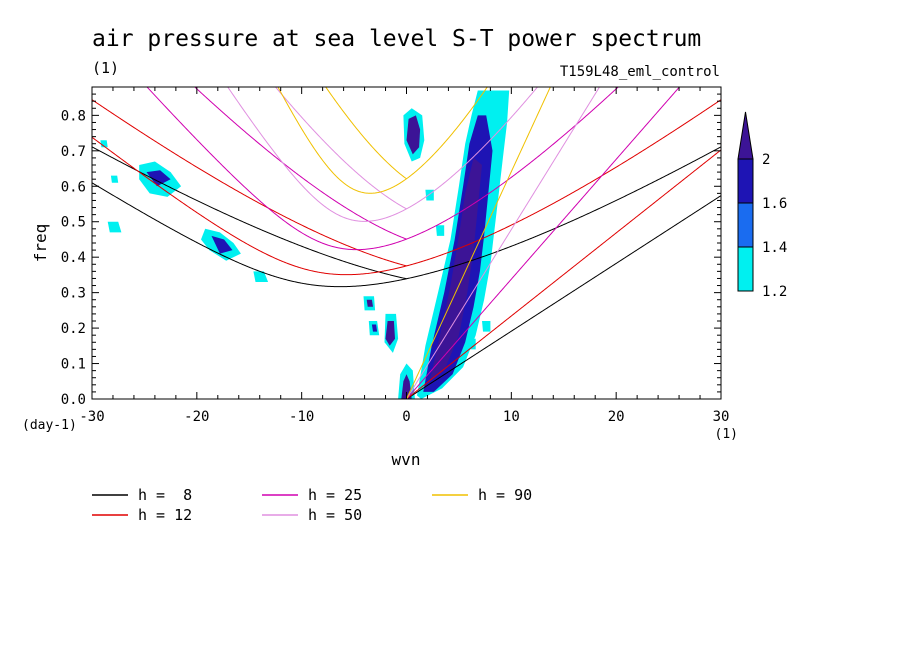  I want to click on colorbar-label: 1.6, so click(774, 204).